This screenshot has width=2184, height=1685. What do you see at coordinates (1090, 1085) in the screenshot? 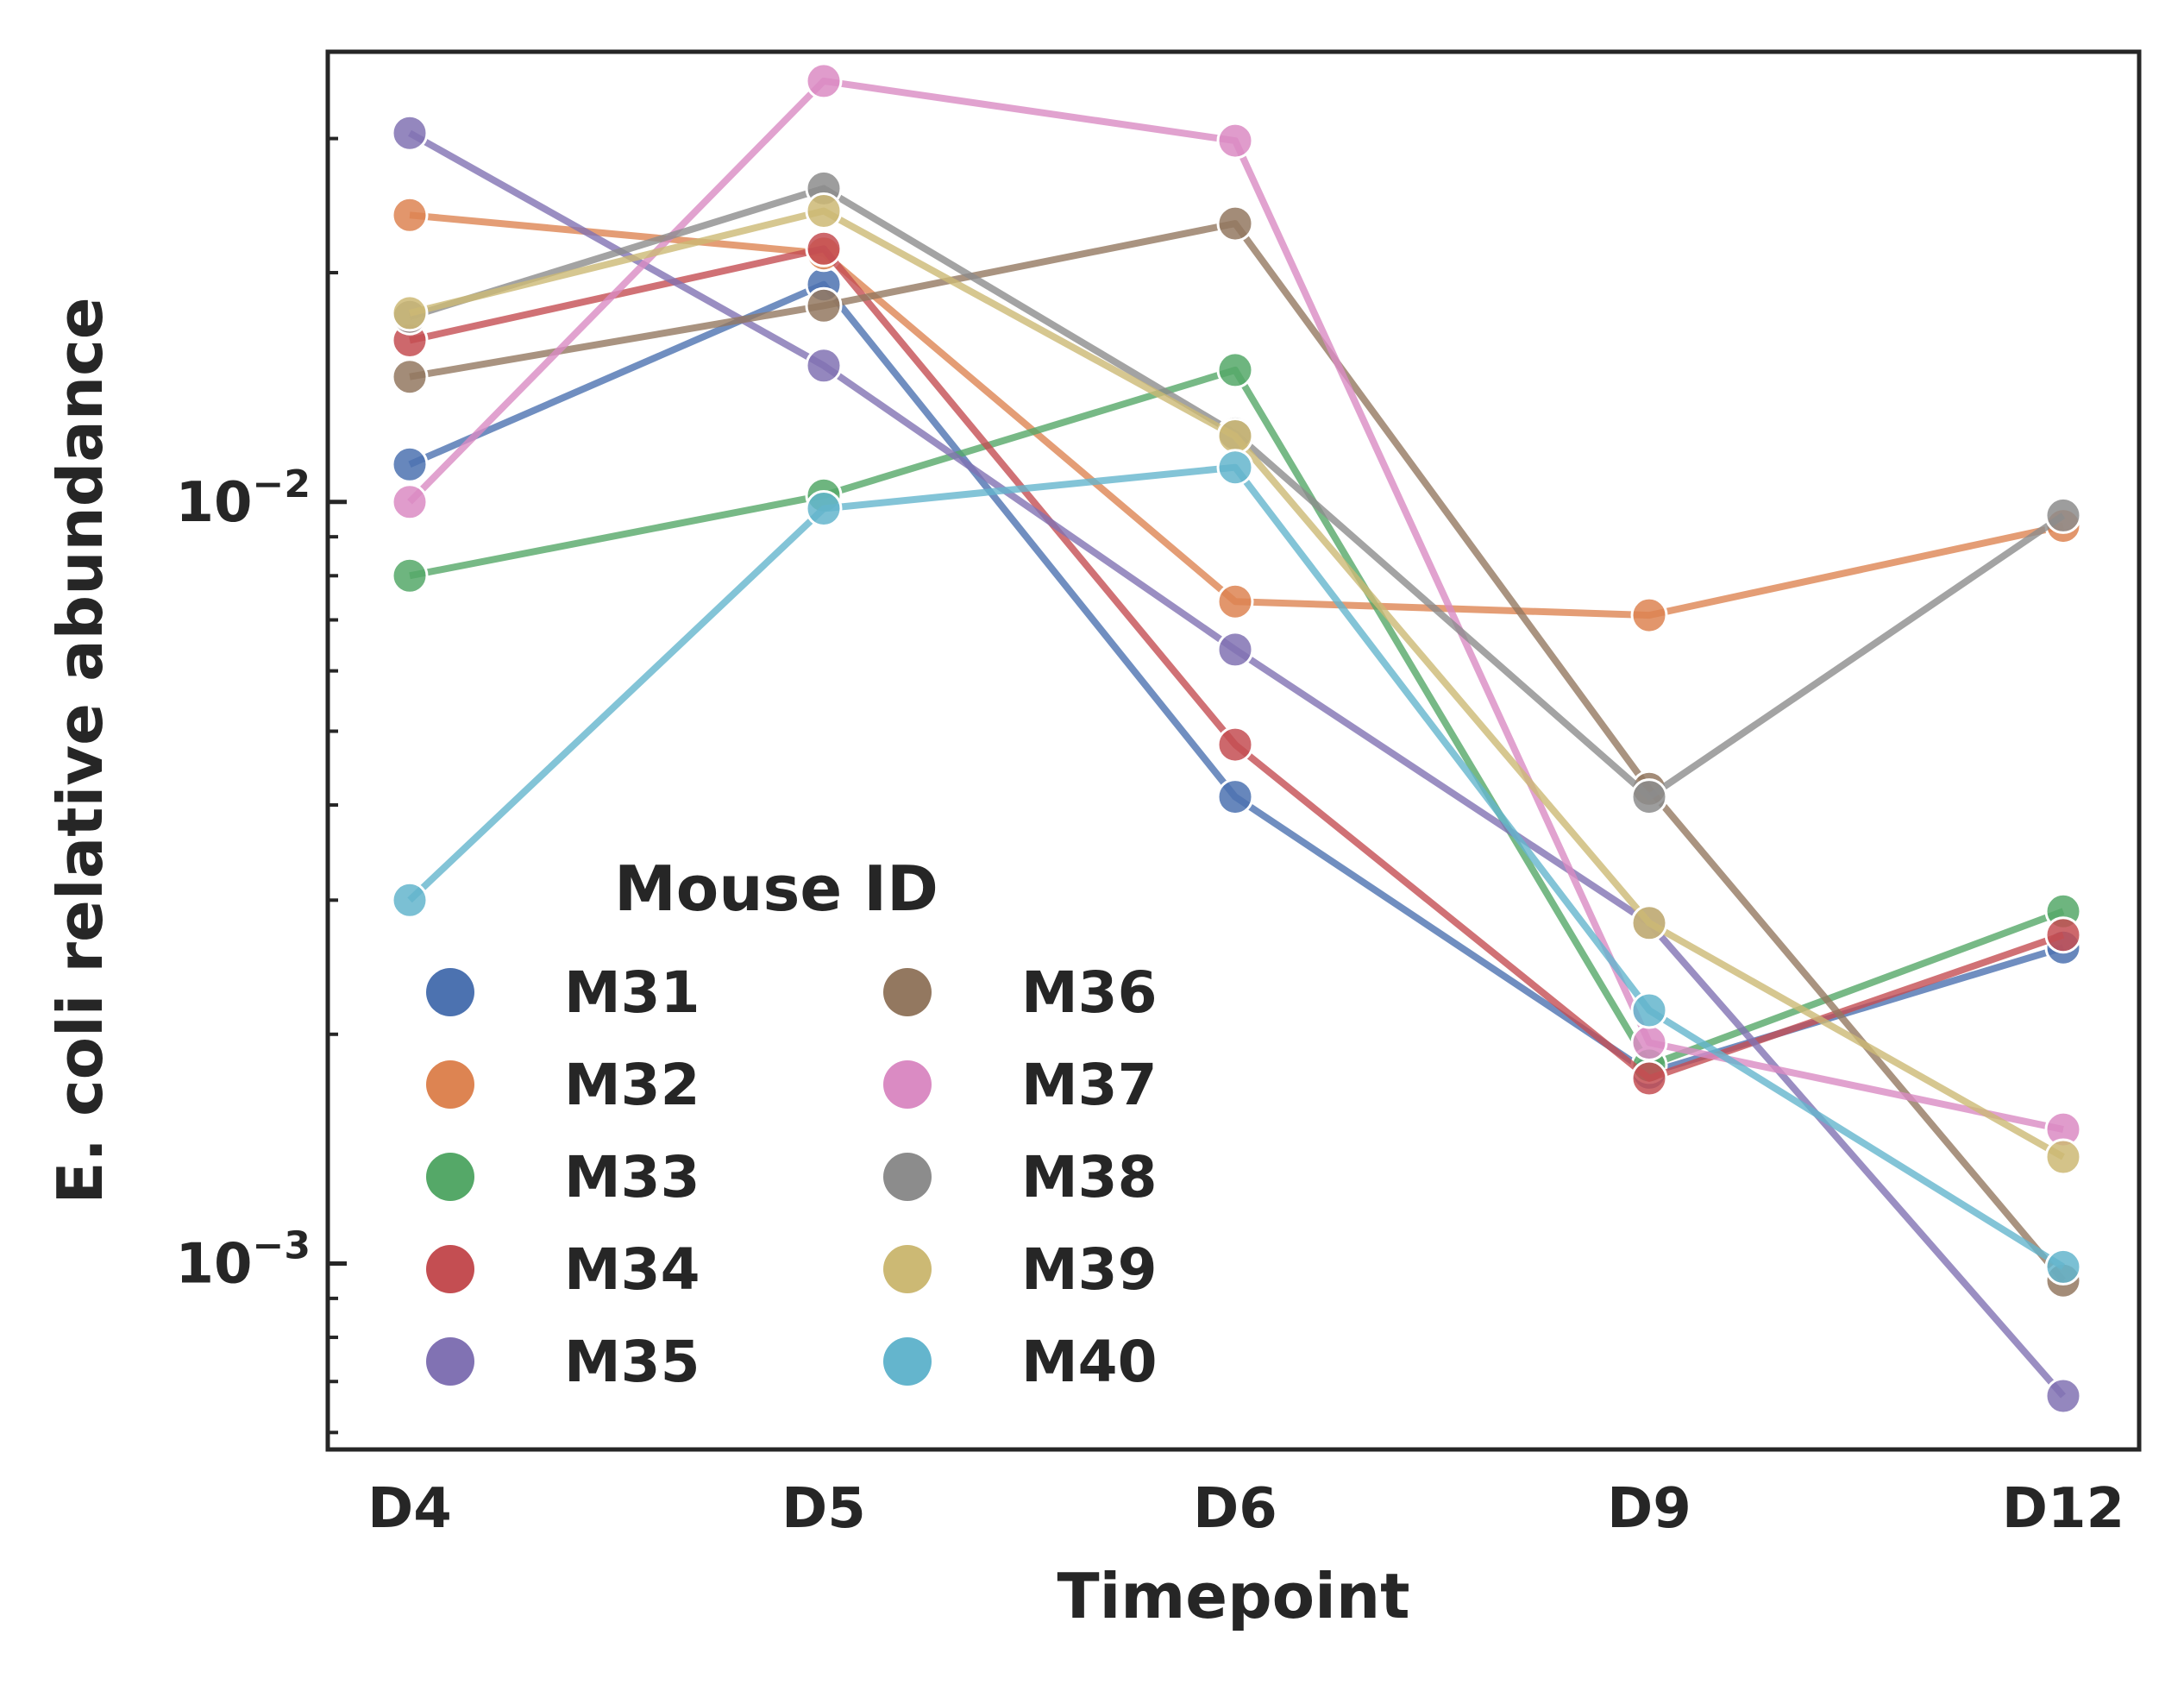
I see `legend-label: M37` at bounding box center [1090, 1085].